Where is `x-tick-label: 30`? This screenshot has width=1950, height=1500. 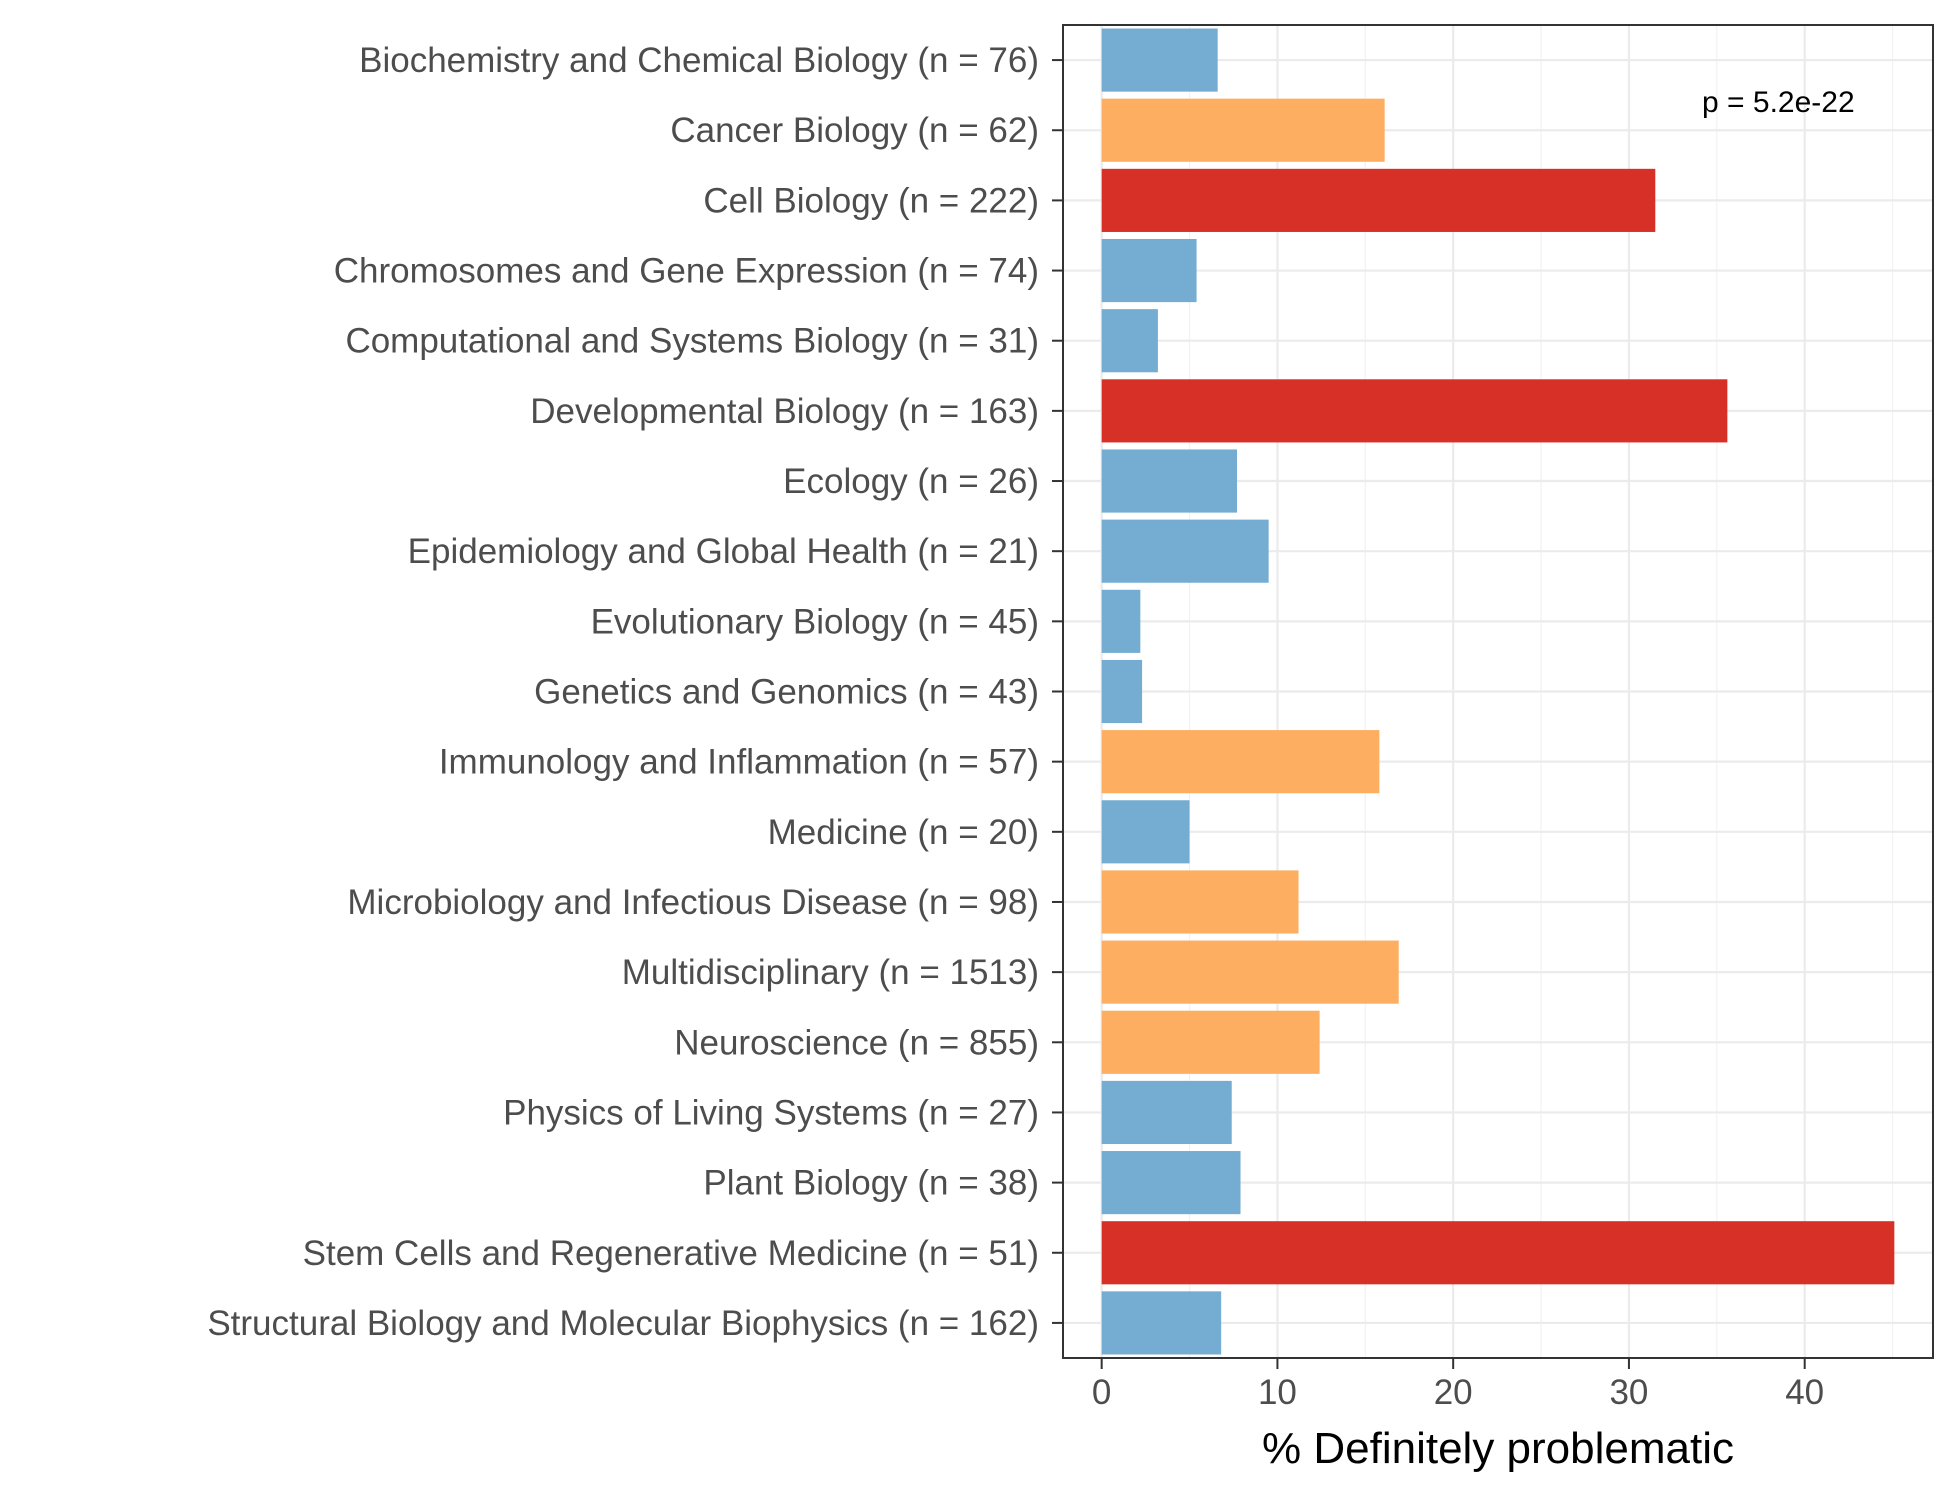
x-tick-label: 30 is located at coordinates (1628, 1392).